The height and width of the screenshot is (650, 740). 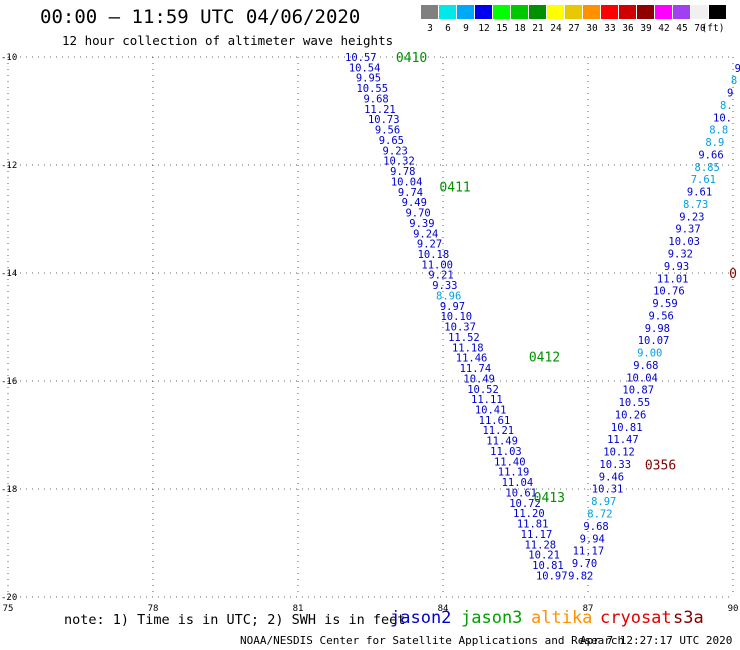 What do you see at coordinates (713, 28) in the screenshot?
I see `color-scale-unit: (ft)` at bounding box center [713, 28].